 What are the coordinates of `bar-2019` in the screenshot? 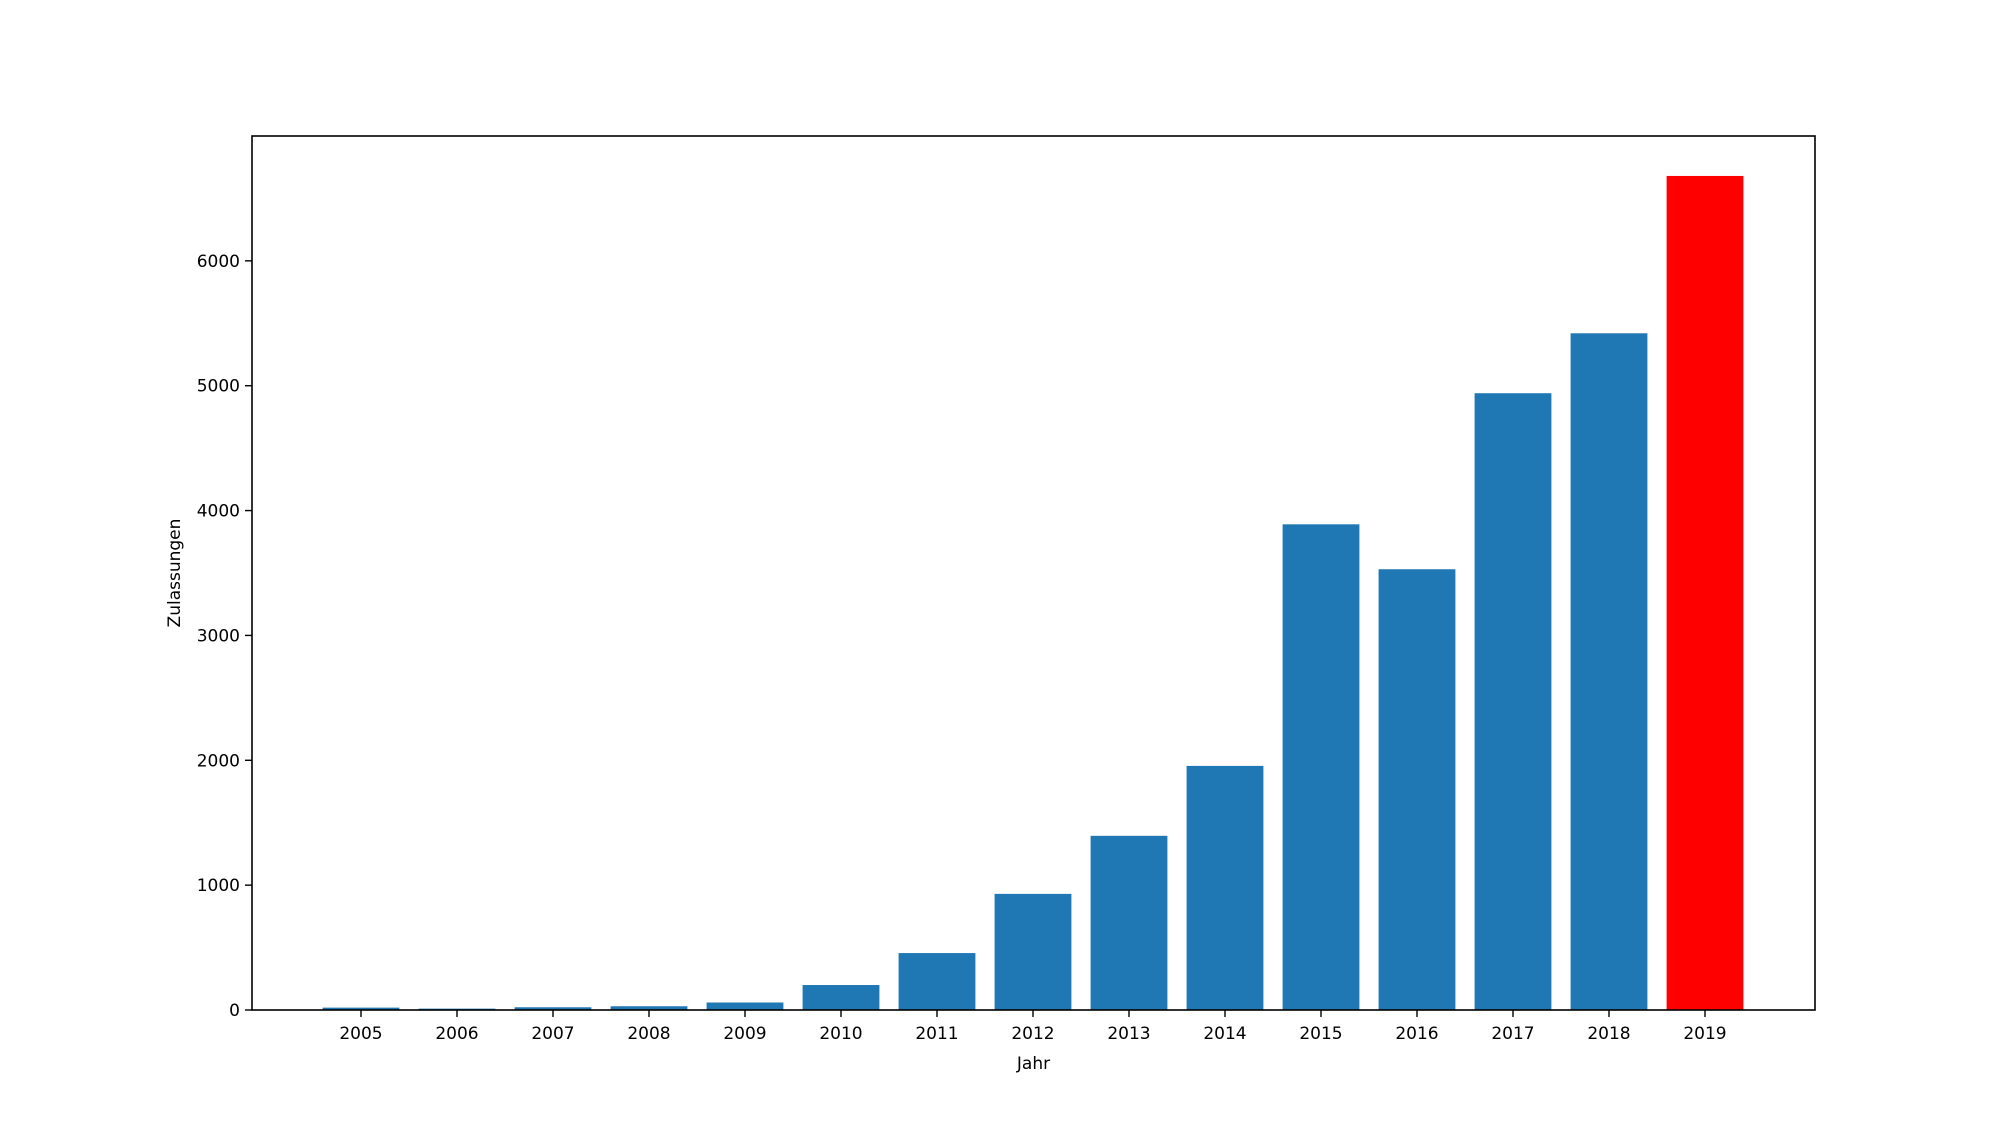 It's located at (1705, 592).